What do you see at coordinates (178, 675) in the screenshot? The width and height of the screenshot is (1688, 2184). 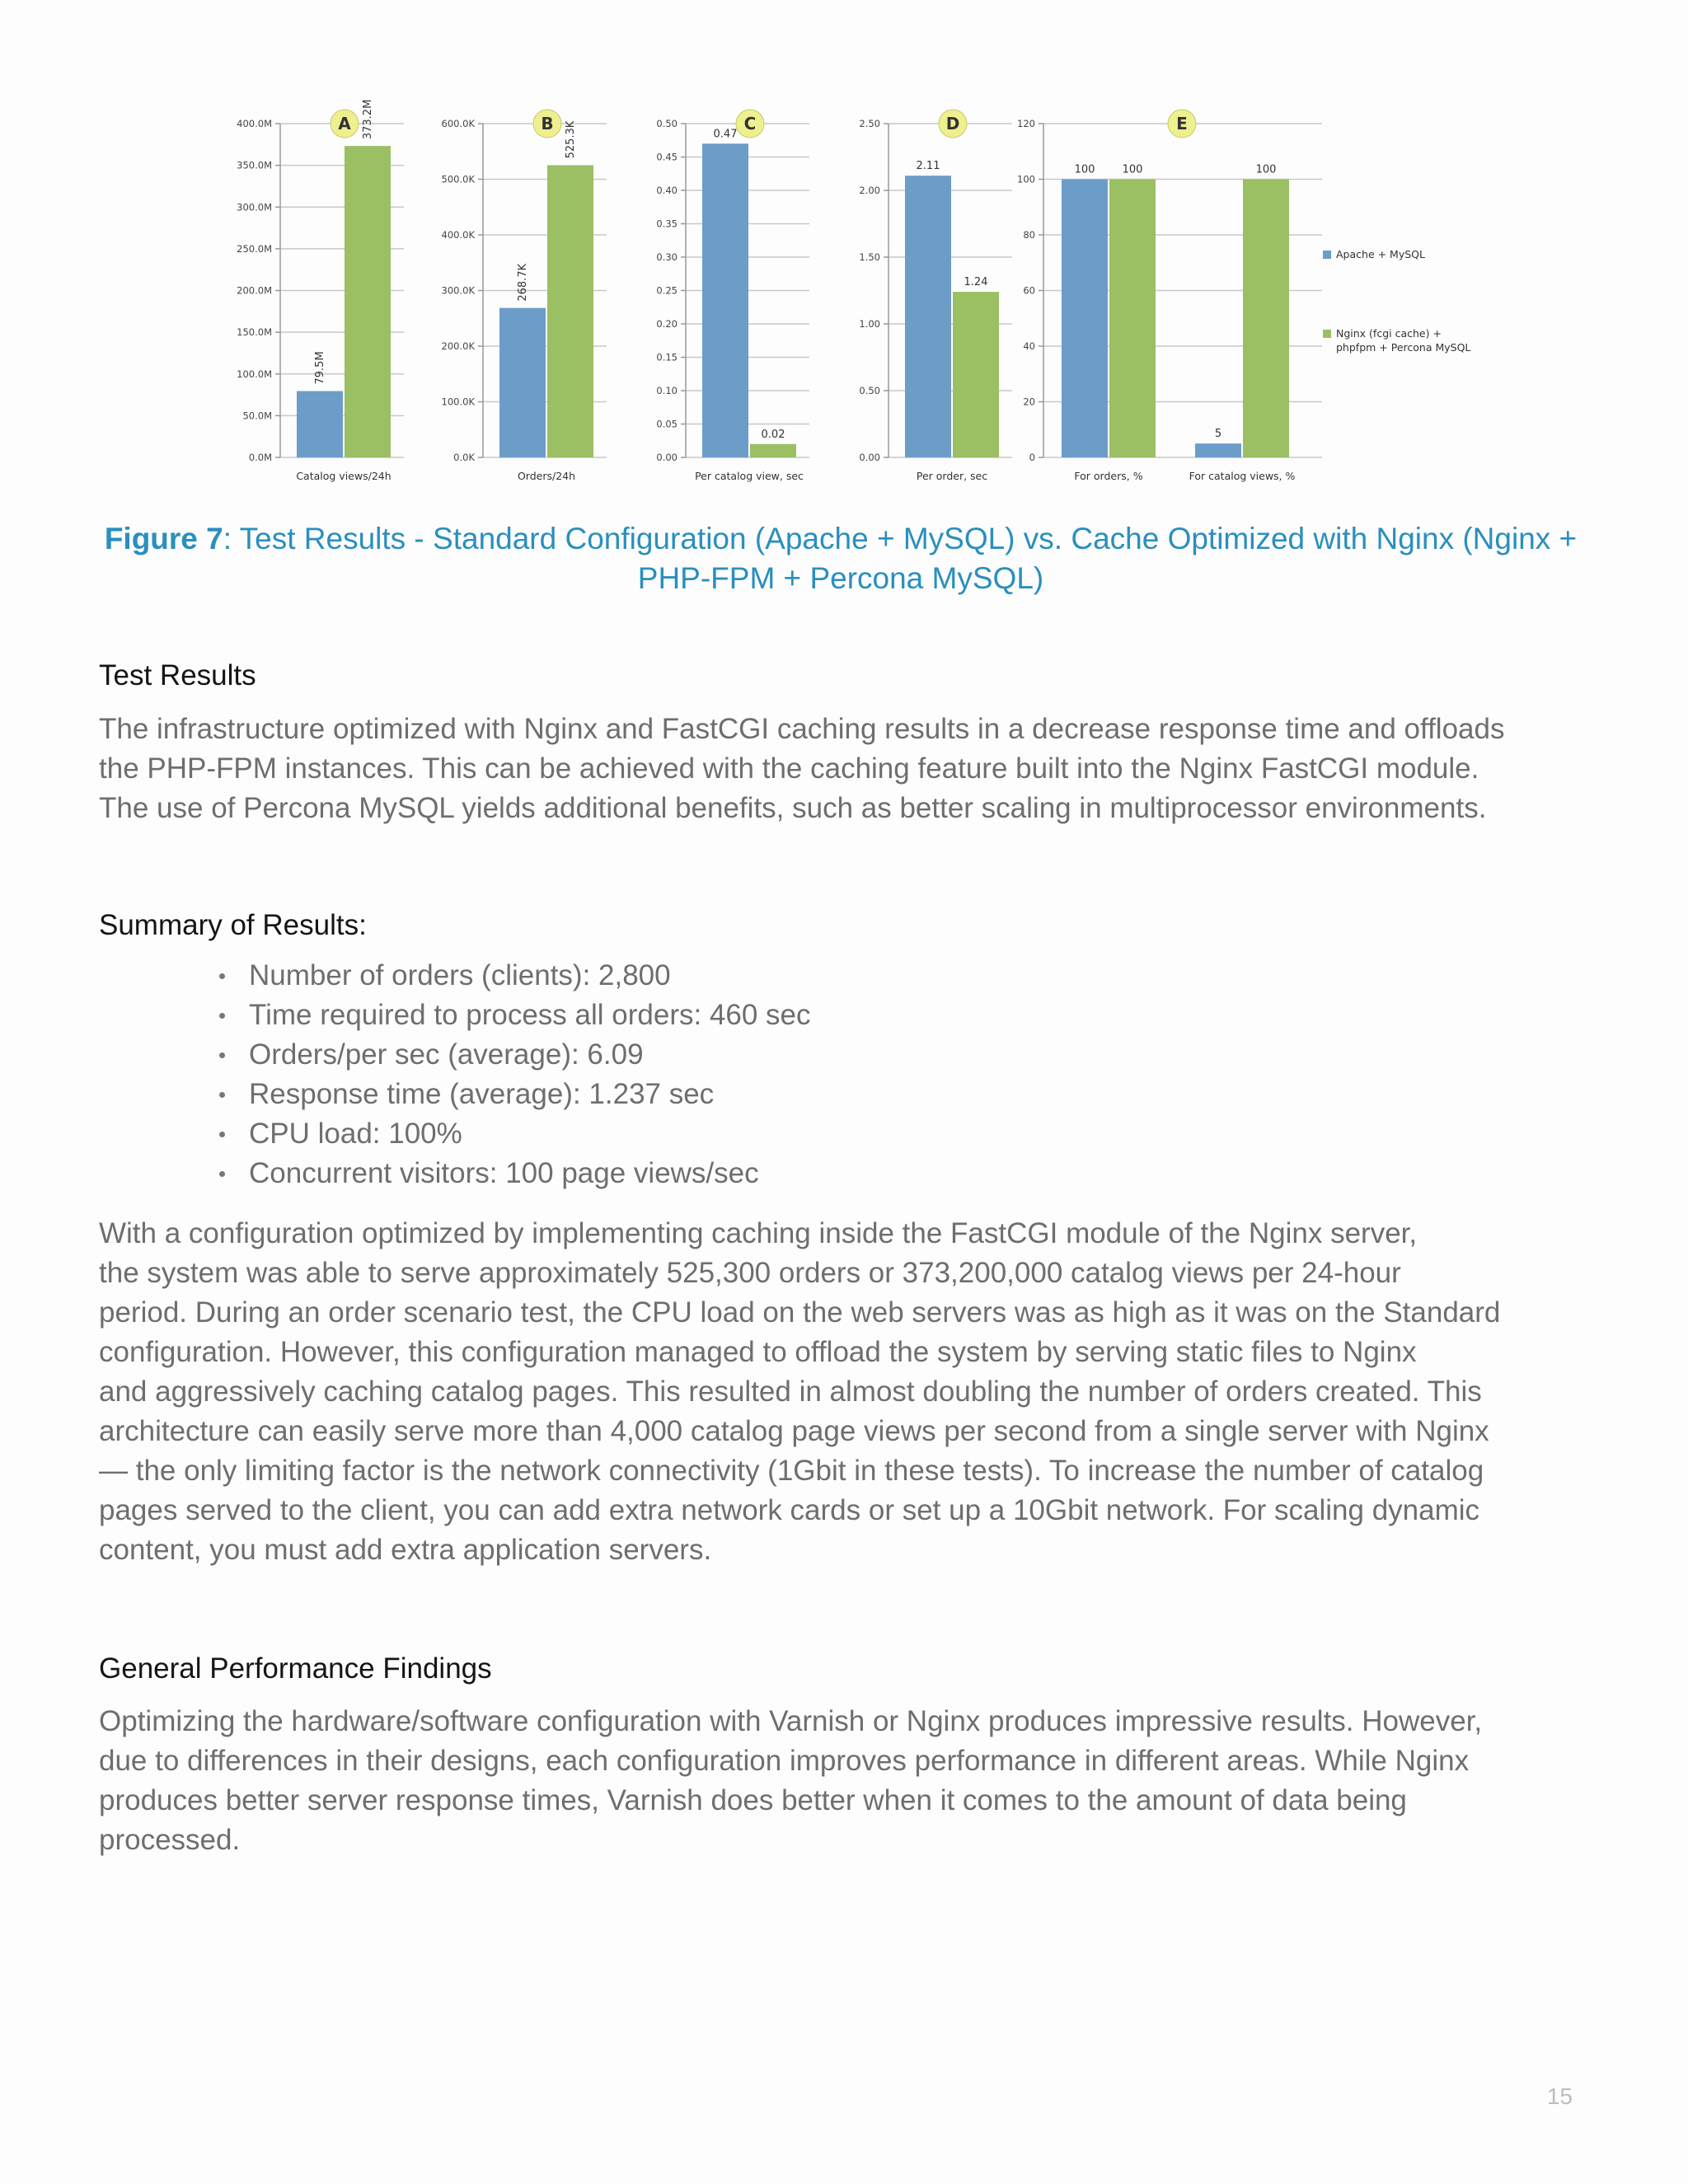 I see `heading-test-results: Test Results` at bounding box center [178, 675].